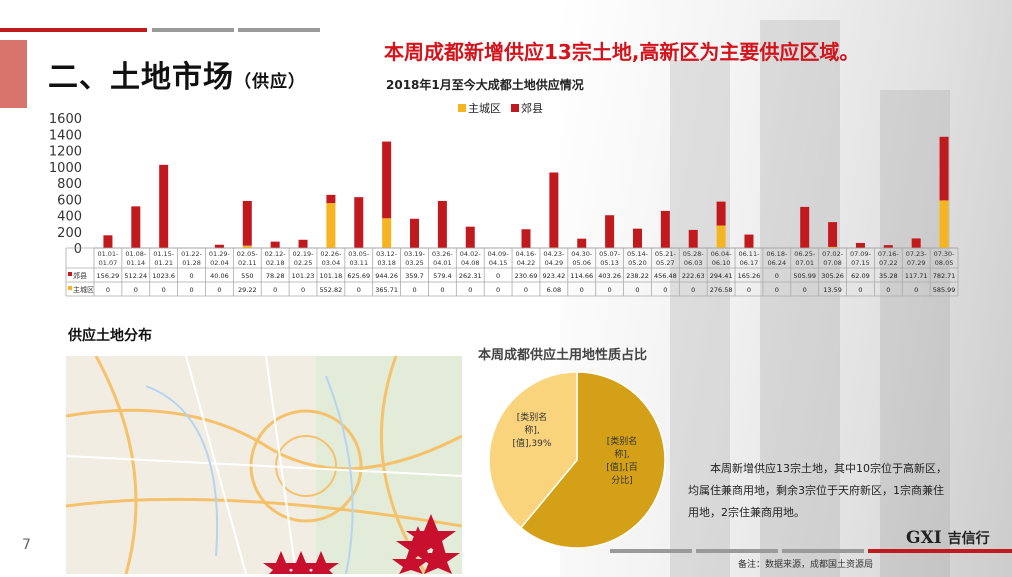  I want to click on x-category-label: 07.15, so click(860, 263).